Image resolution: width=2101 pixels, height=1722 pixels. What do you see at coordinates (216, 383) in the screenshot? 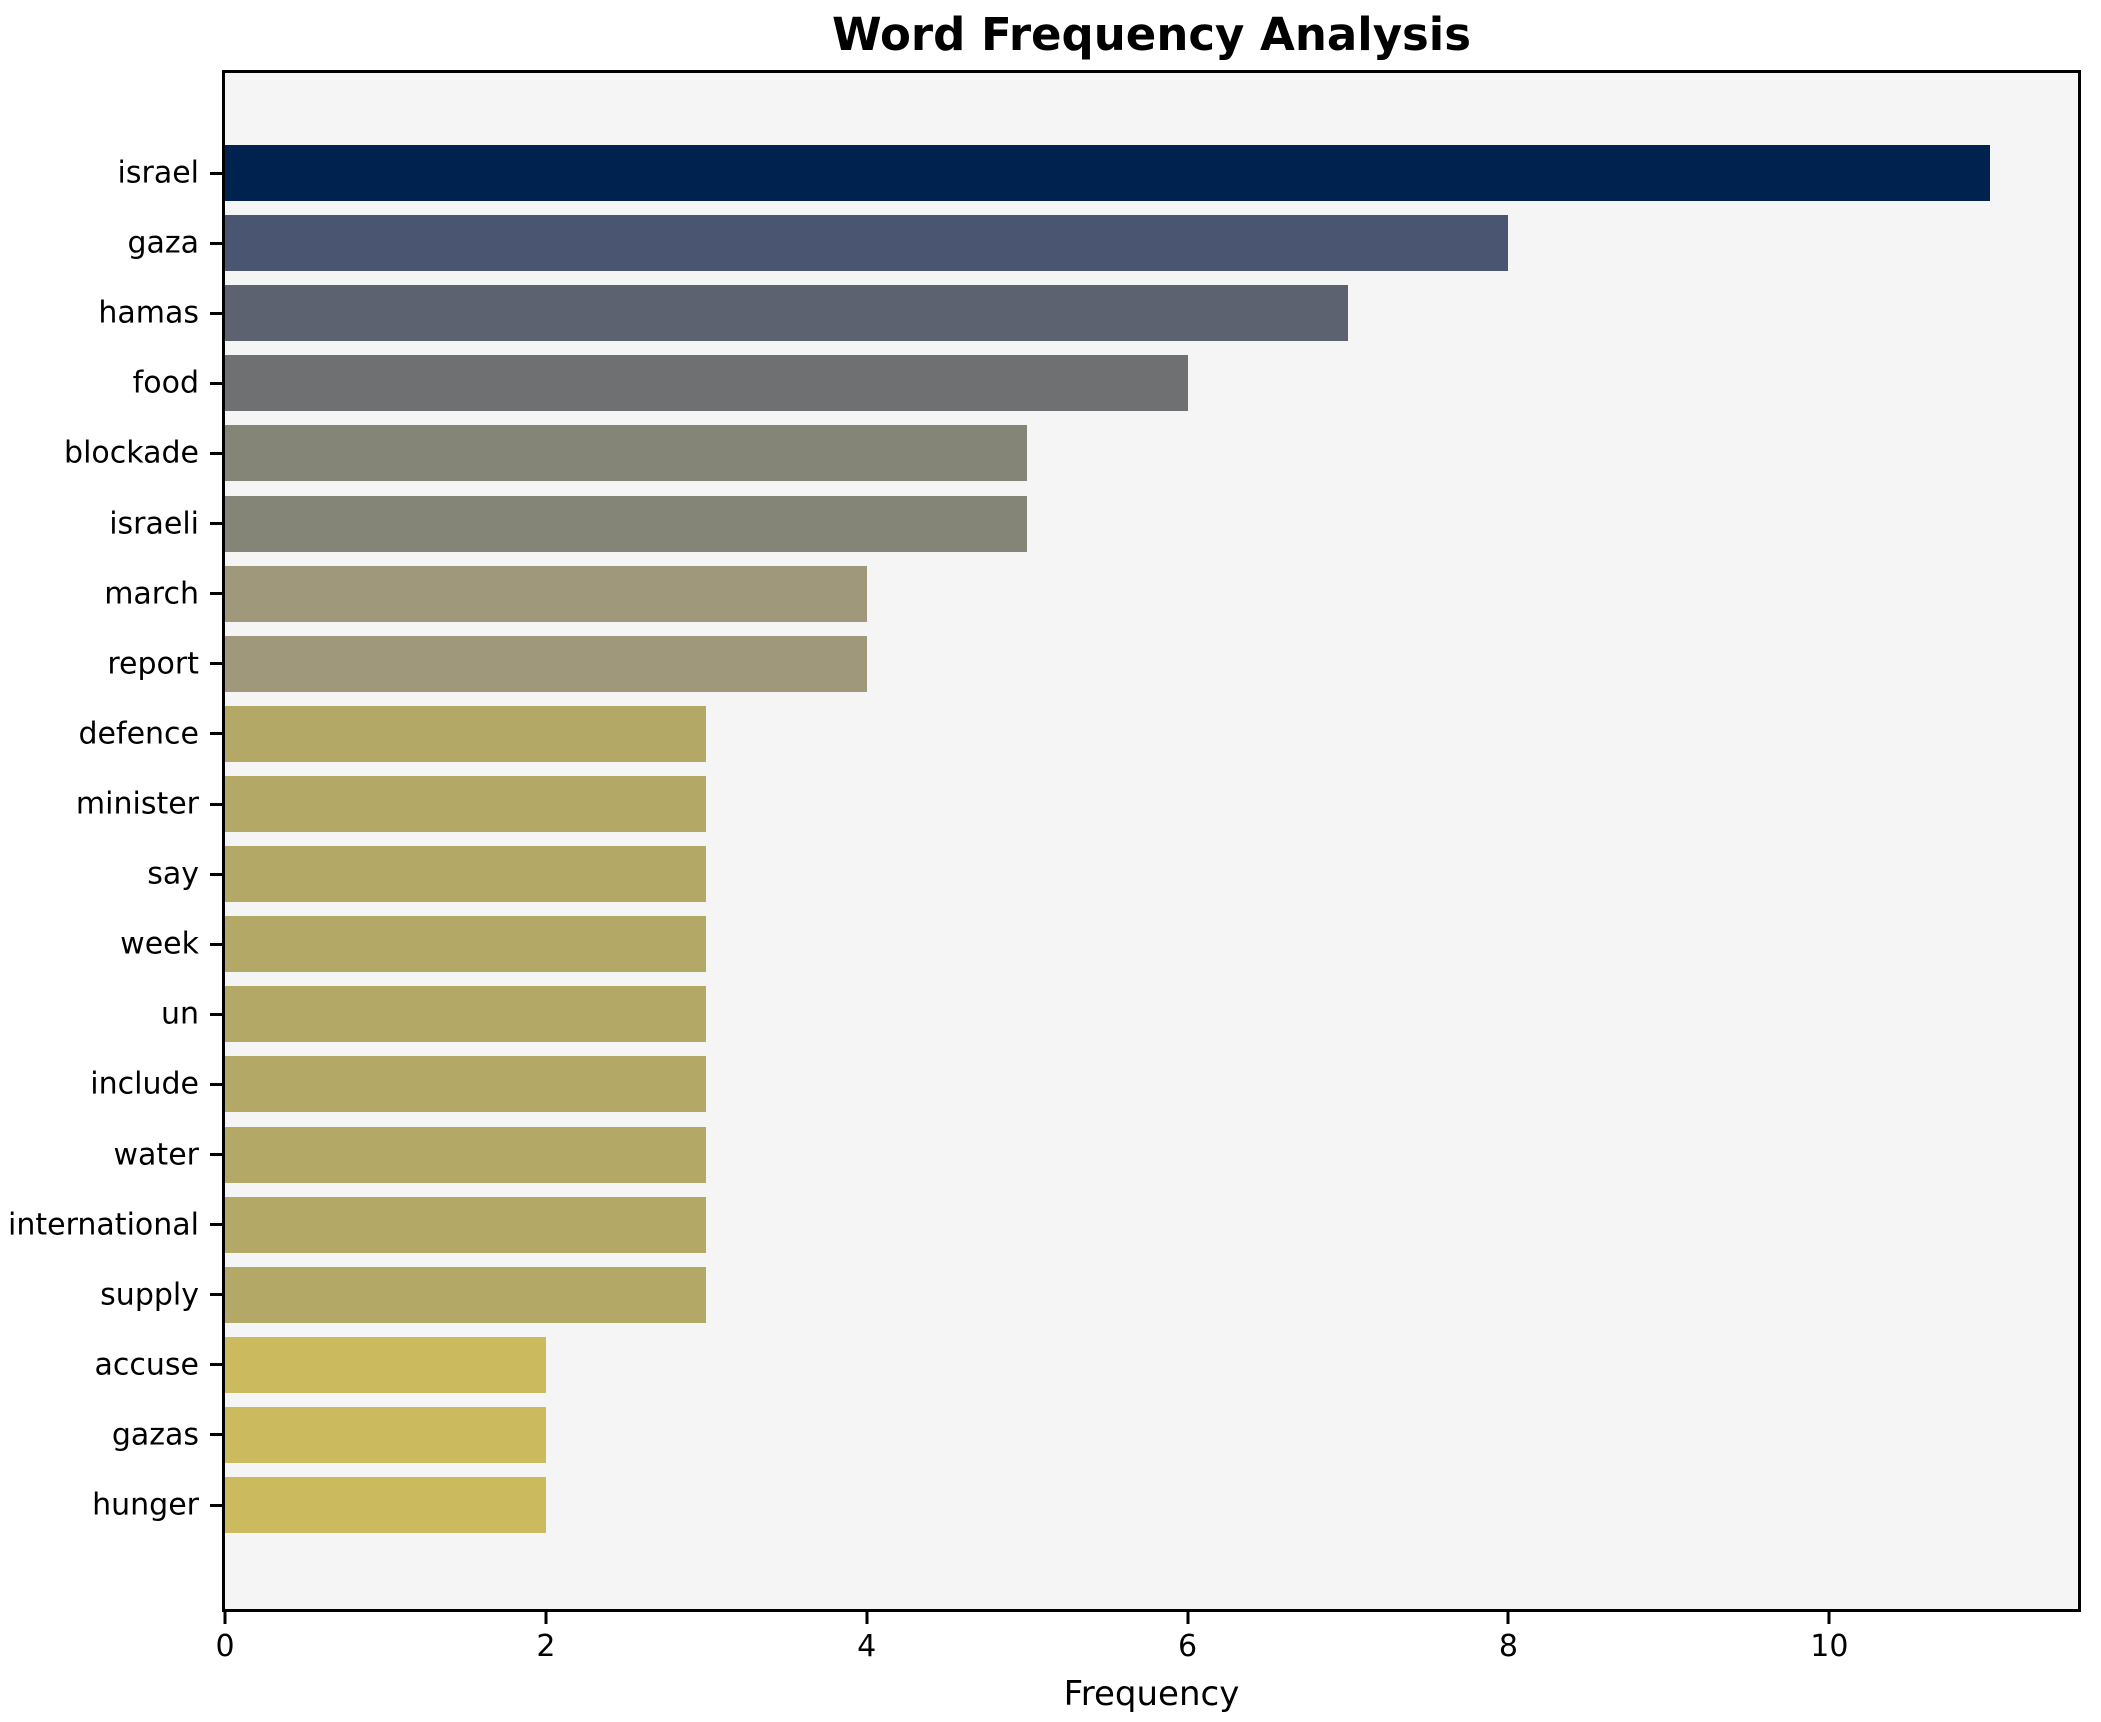
I see `y-tick-food` at bounding box center [216, 383].